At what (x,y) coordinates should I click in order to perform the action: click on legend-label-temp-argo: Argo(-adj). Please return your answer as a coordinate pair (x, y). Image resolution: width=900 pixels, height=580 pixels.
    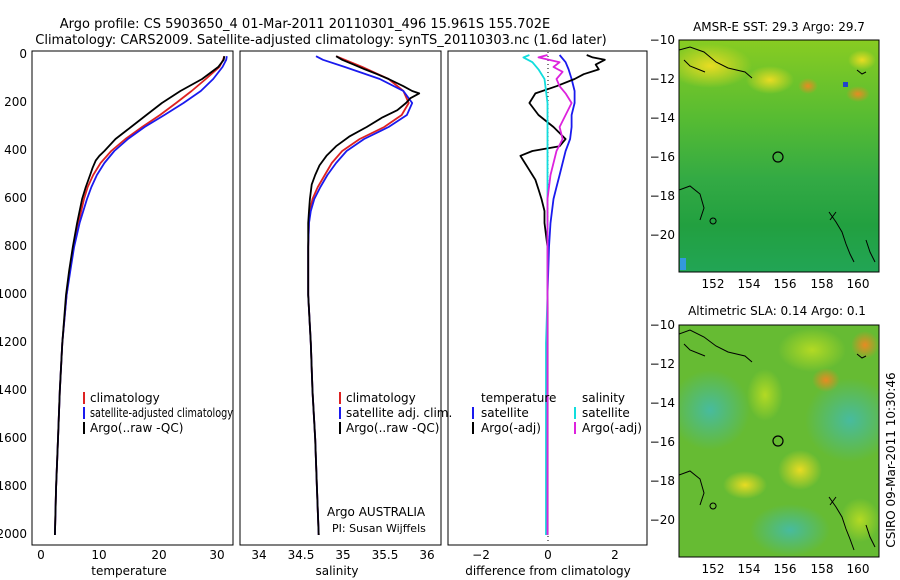
    Looking at the image, I should click on (511, 428).